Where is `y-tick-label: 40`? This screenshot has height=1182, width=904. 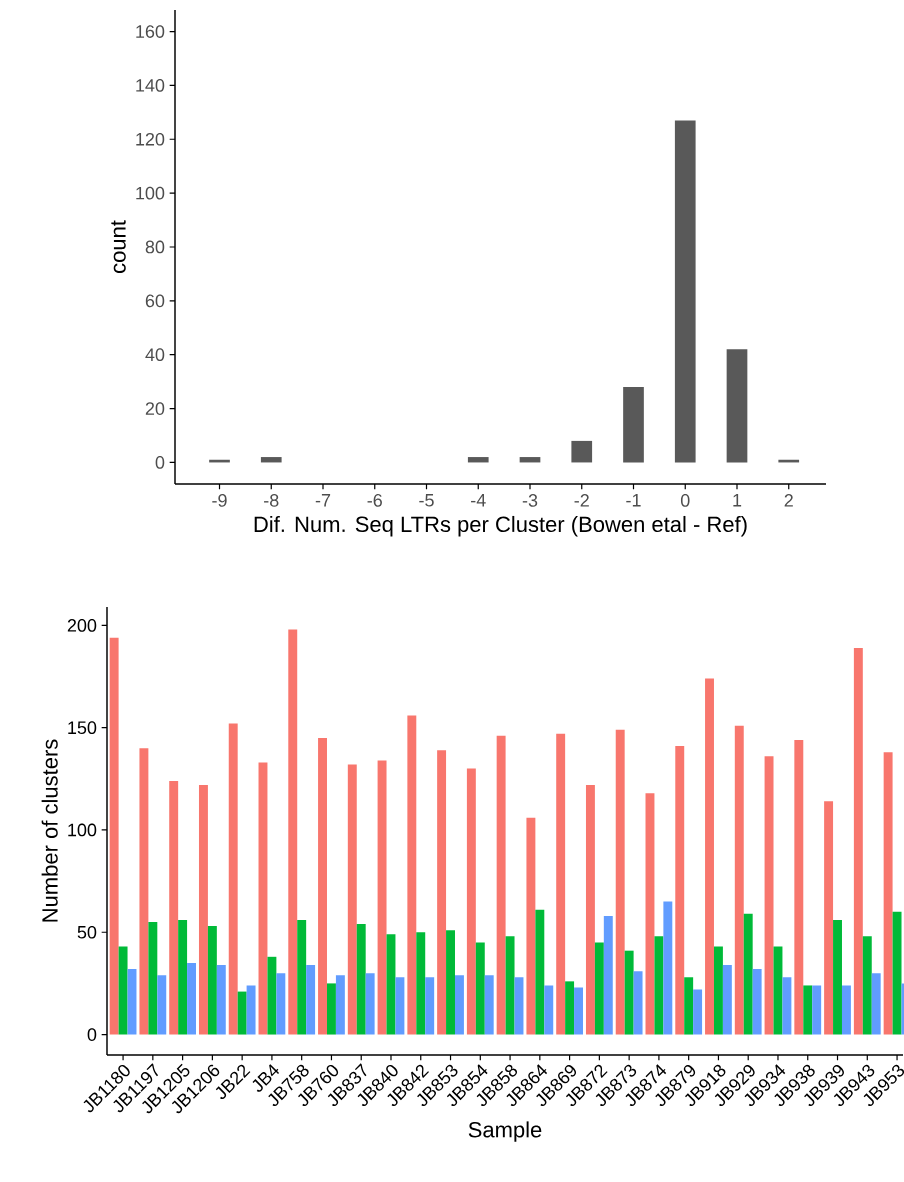
y-tick-label: 40 is located at coordinates (155, 355).